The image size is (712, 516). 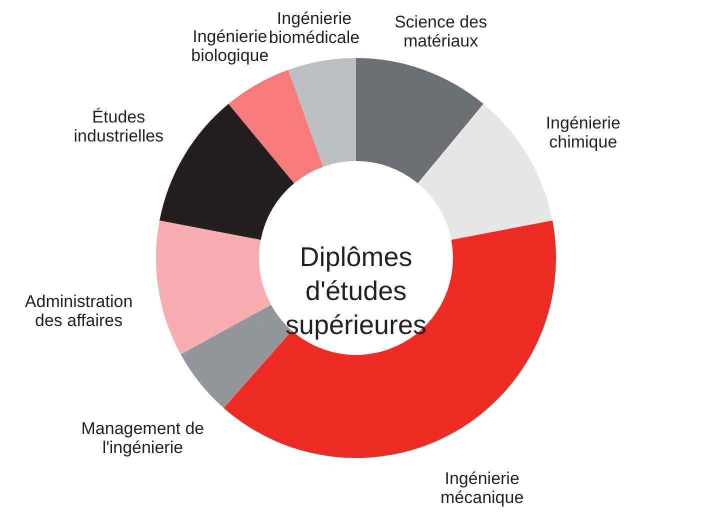 What do you see at coordinates (482, 488) in the screenshot?
I see `slice-label: Ingénierie mécanique` at bounding box center [482, 488].